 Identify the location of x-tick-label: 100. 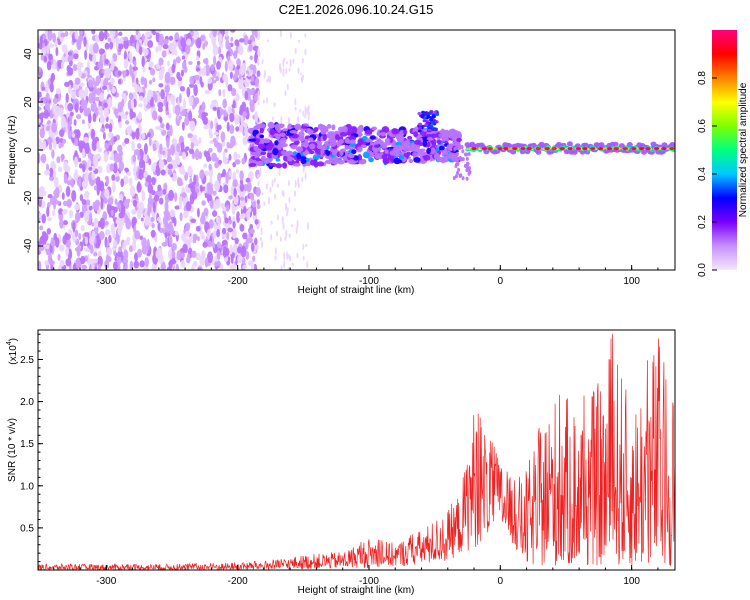
(631, 281).